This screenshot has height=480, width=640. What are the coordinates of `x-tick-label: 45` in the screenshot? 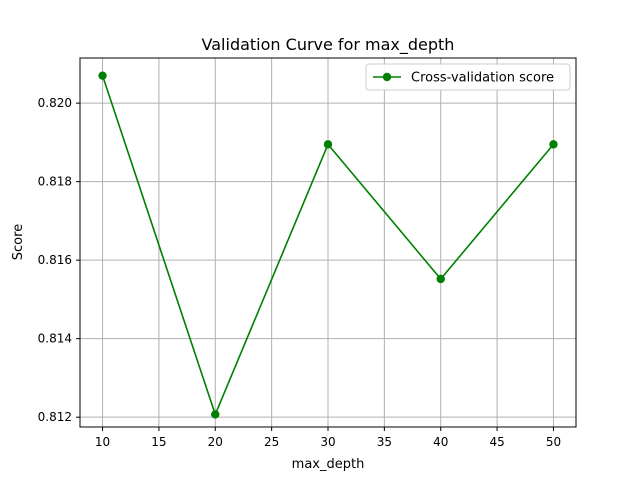 It's located at (496, 442).